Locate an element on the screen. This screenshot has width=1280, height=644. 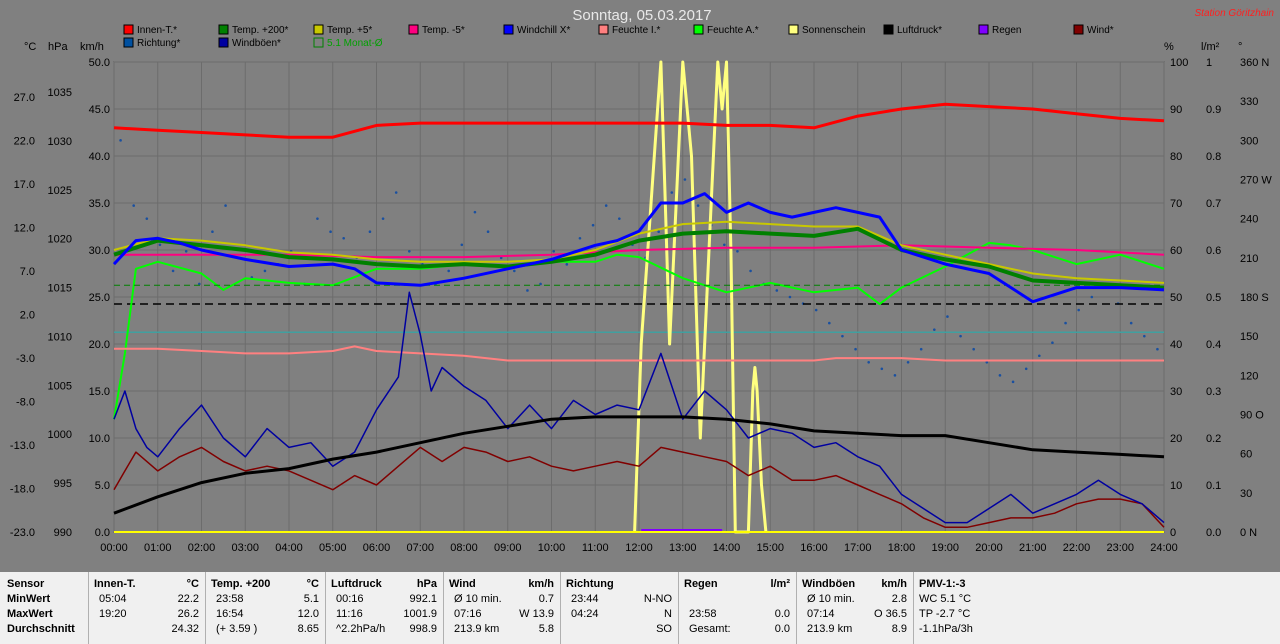
y-tick-pct: 30 is located at coordinates (1176, 392).